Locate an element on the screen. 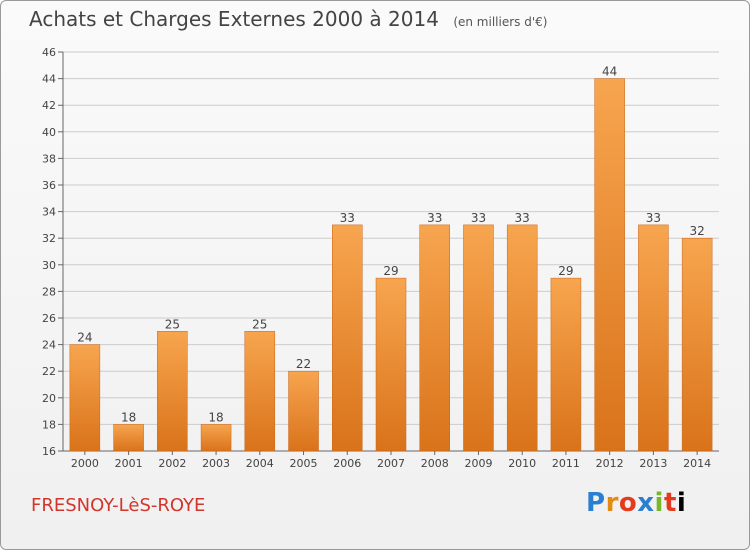 The width and height of the screenshot is (750, 550). y-tick-label: 22 is located at coordinates (49, 371).